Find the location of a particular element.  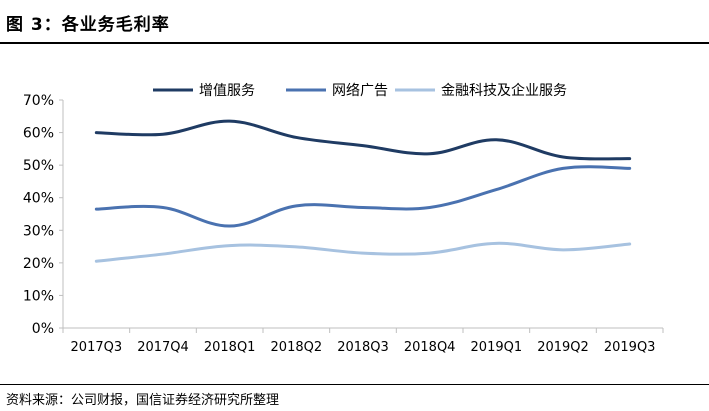

header-rule is located at coordinates (354, 43).